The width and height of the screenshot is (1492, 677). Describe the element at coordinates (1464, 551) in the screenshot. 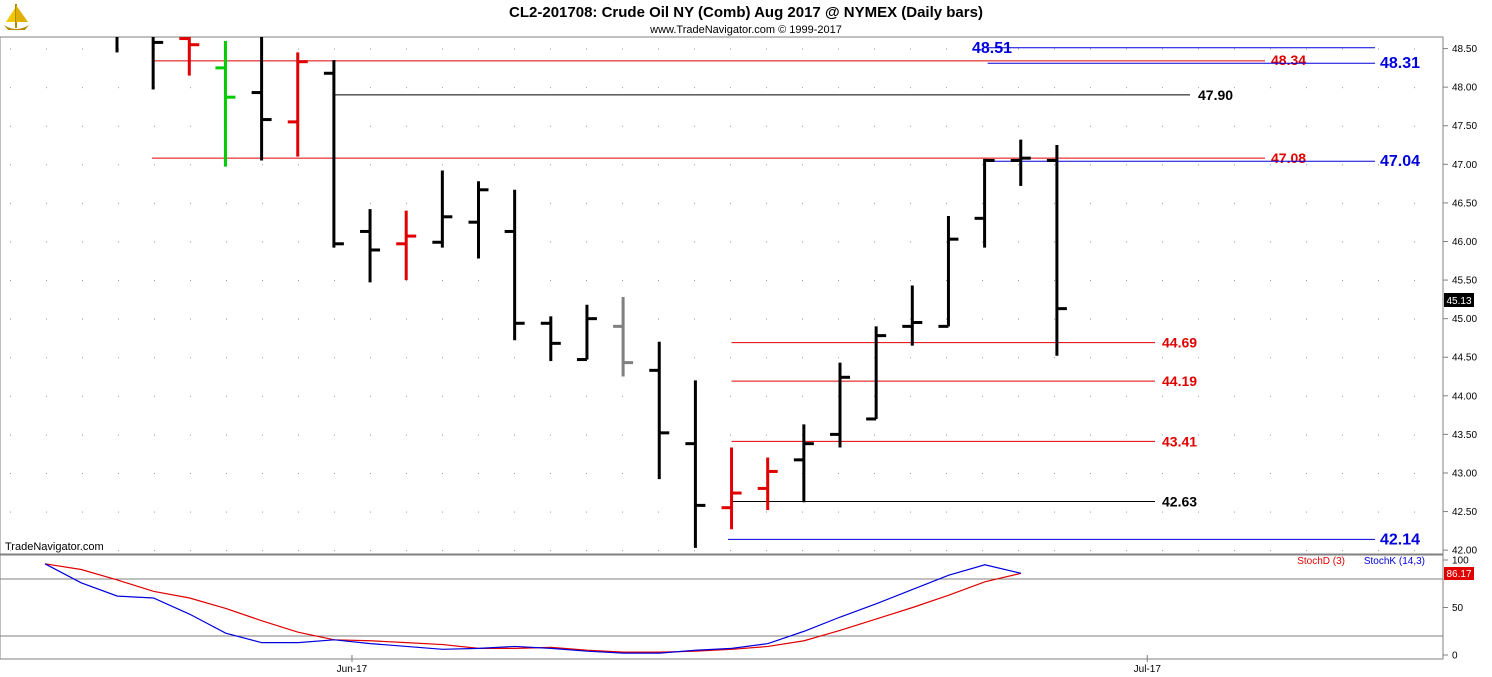

I see `y-tick-label: 42.00` at that location.